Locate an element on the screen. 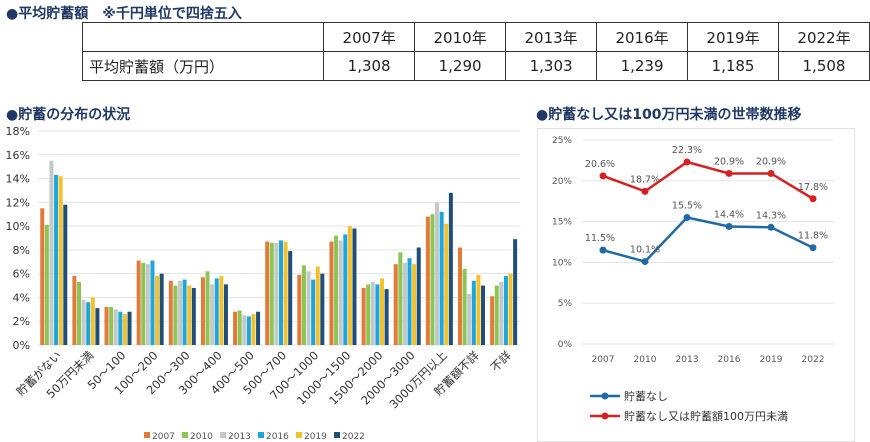 The width and height of the screenshot is (870, 442). data-label: 15.5% is located at coordinates (687, 206).